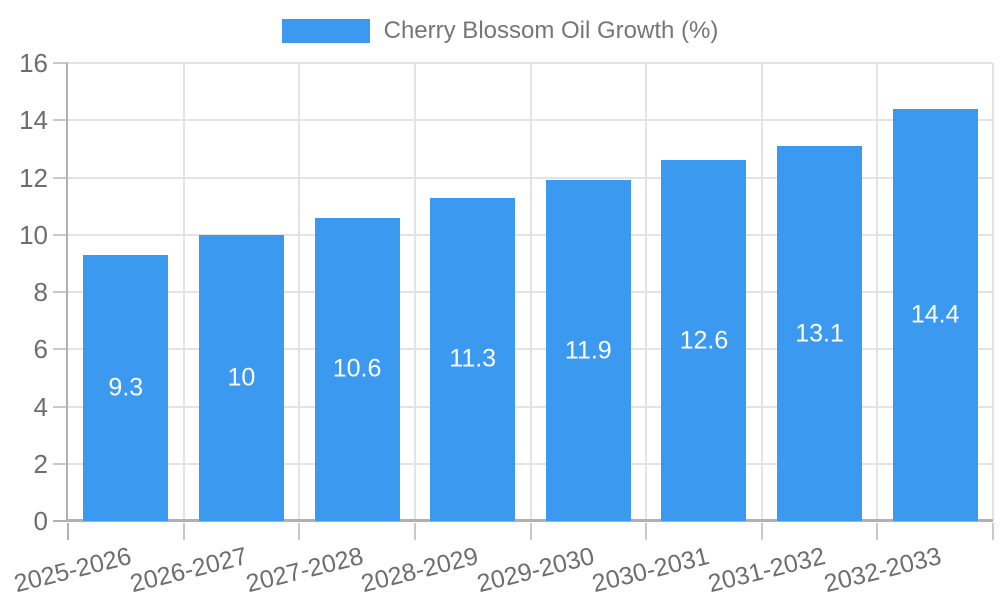  I want to click on bar-value-label: 10.6, so click(357, 368).